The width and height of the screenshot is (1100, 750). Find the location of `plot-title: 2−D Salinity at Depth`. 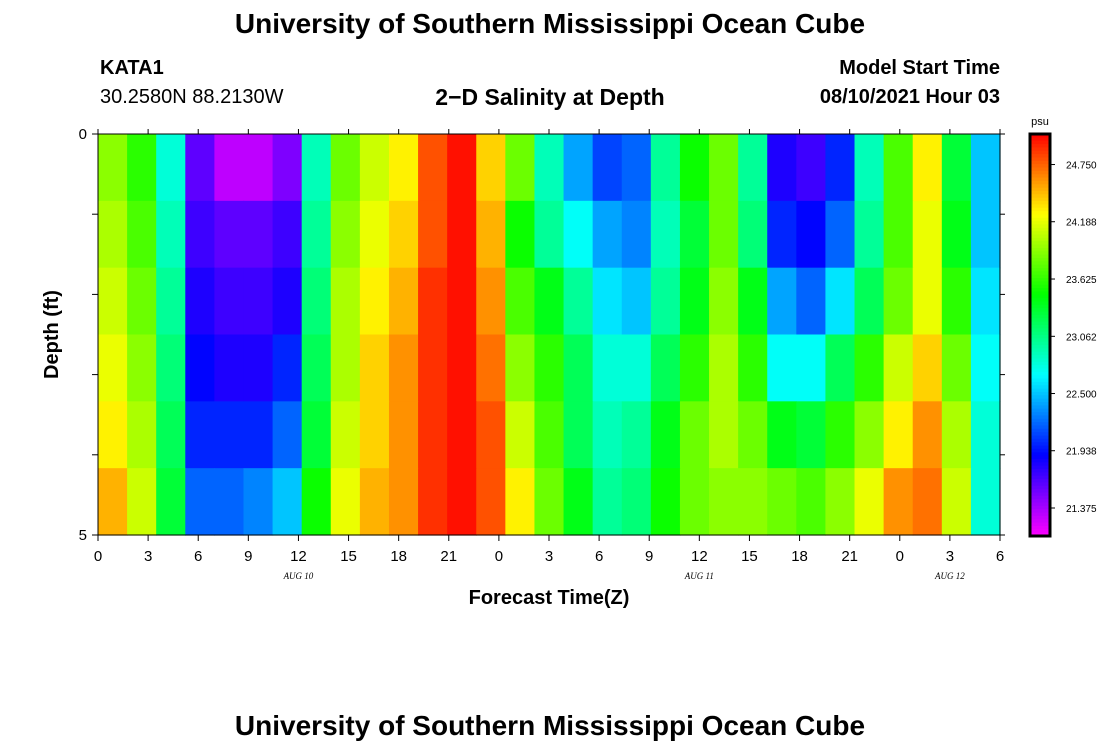

plot-title: 2−D Salinity at Depth is located at coordinates (550, 97).